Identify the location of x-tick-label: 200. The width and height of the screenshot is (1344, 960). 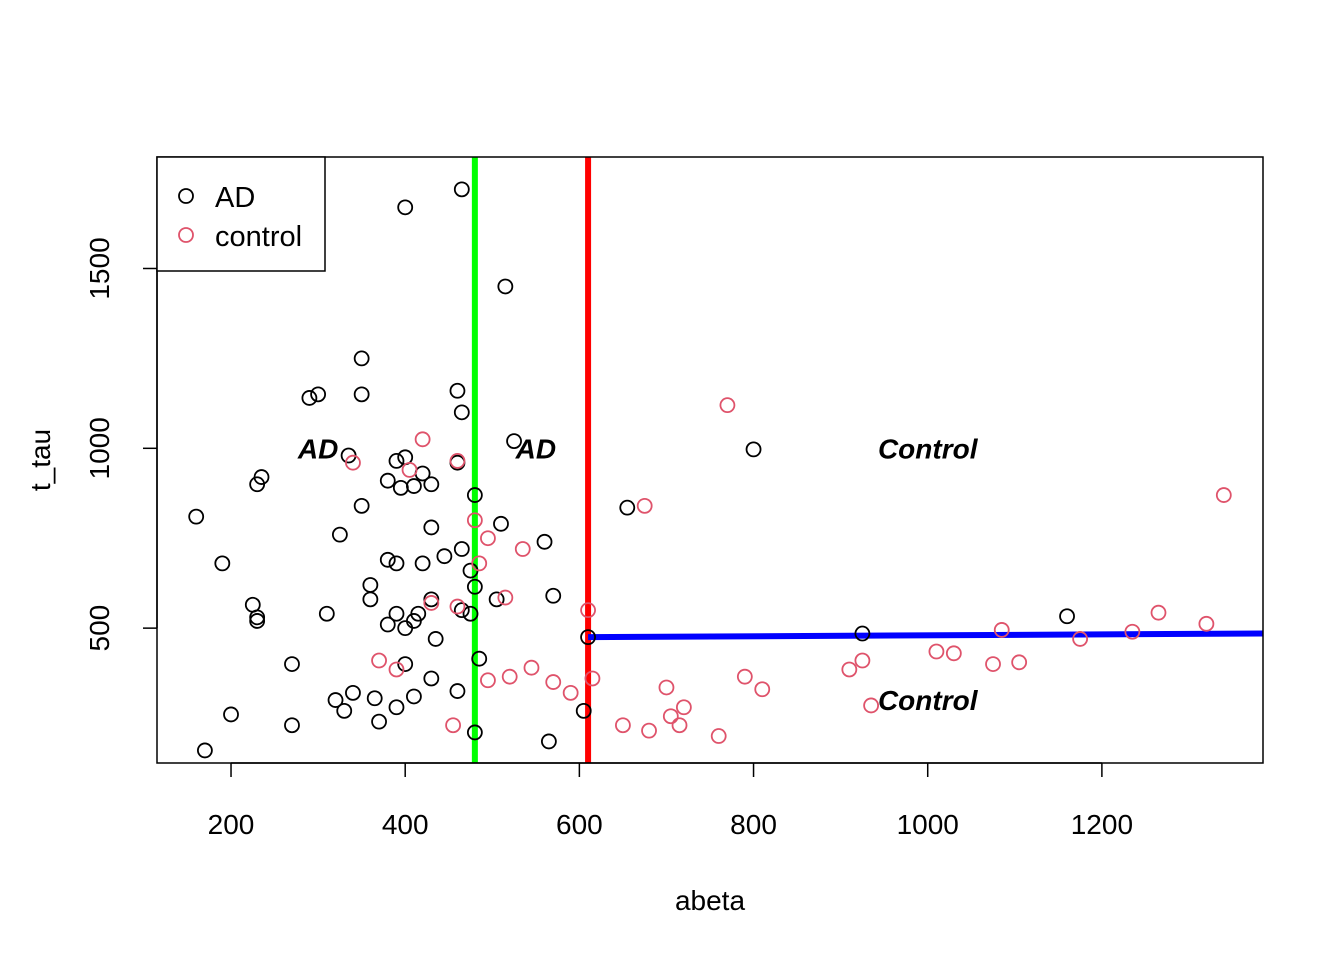
(231, 824).